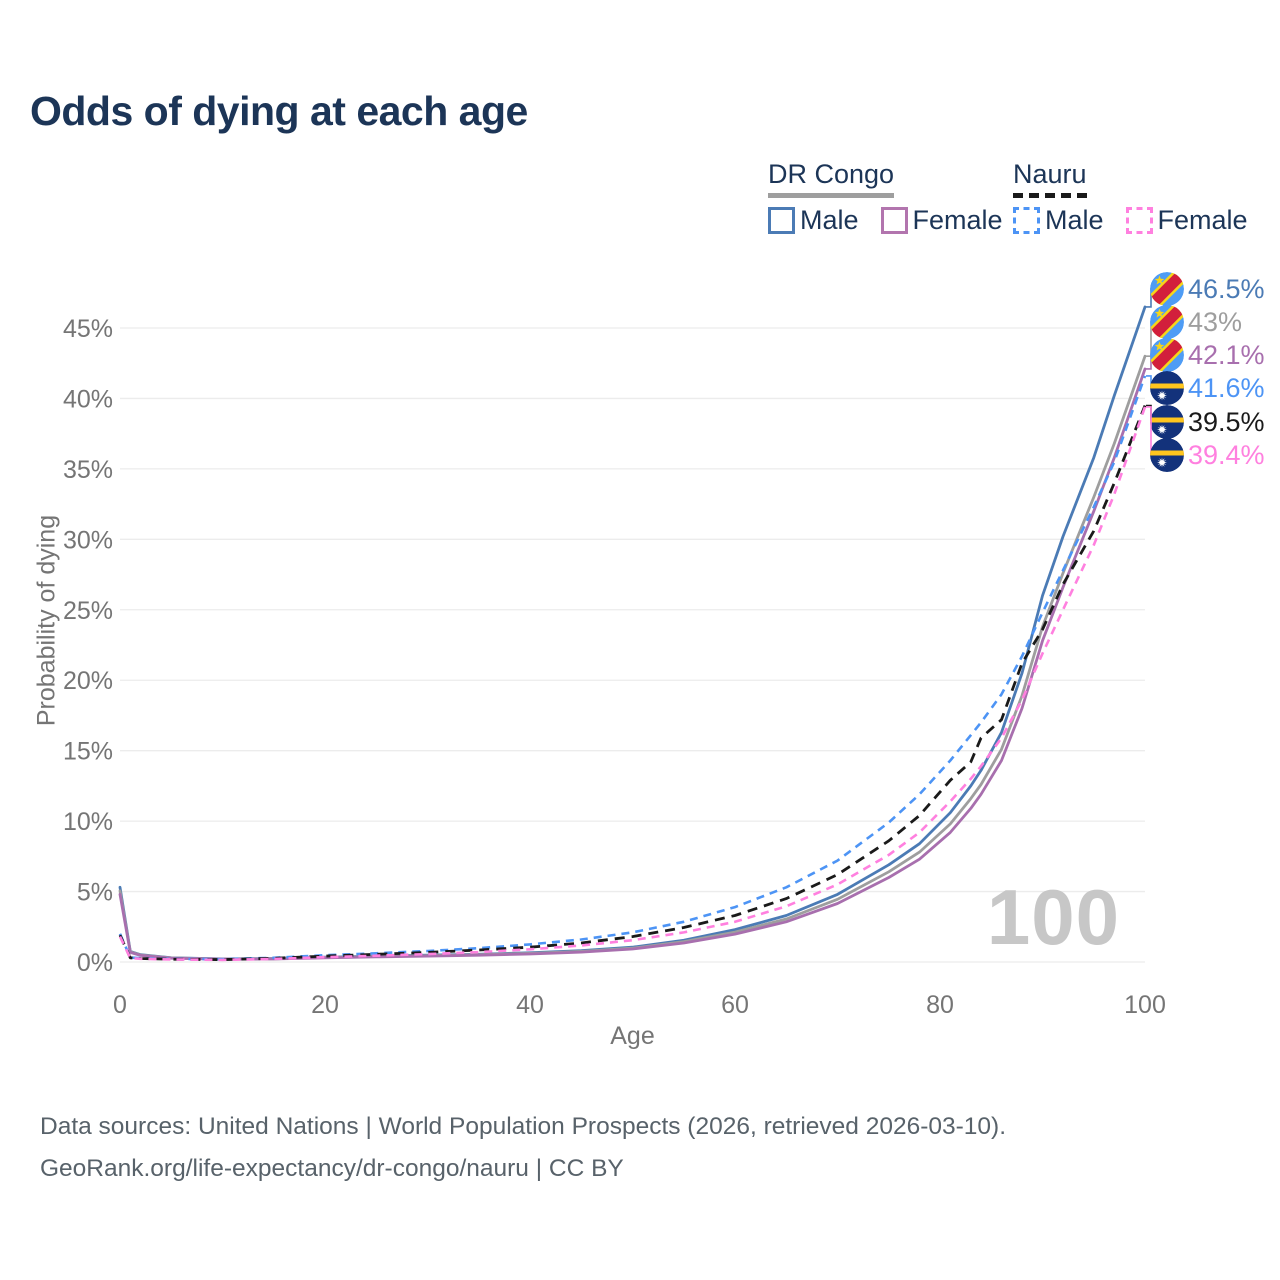 The image size is (1280, 1280). I want to click on legend-group-dr-congo: DR Congo Male Female, so click(896, 197).